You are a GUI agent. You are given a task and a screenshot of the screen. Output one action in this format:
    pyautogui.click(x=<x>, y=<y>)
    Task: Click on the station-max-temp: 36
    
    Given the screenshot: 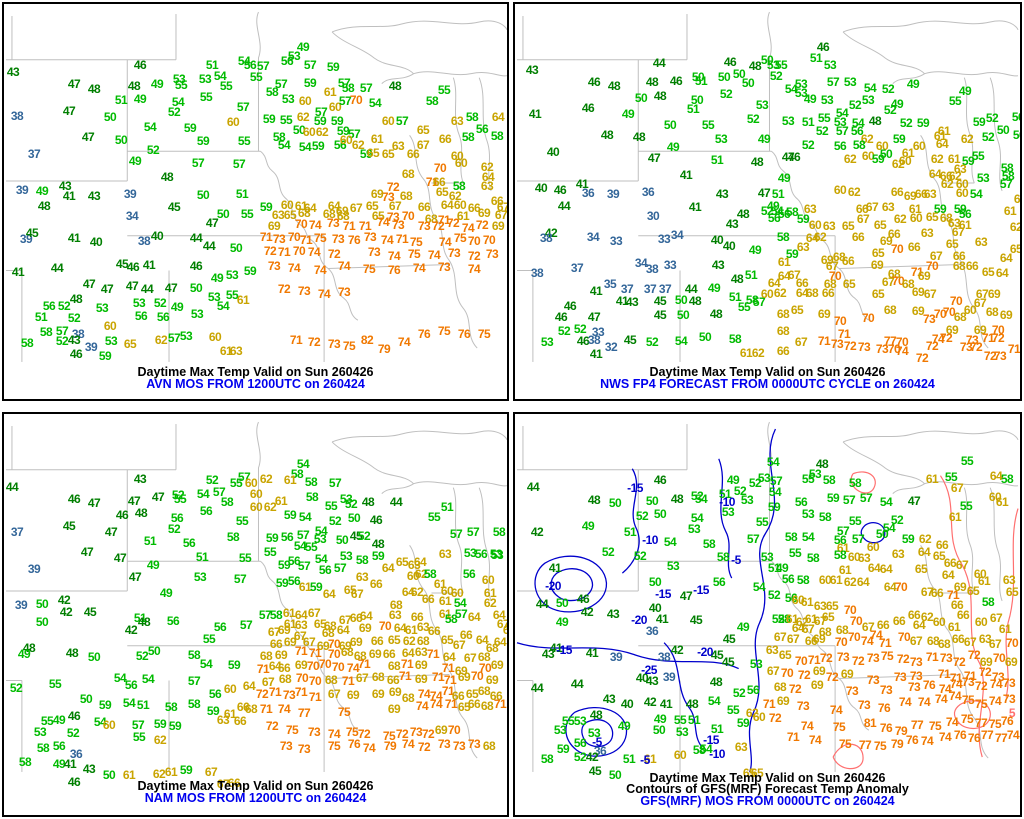 What is the action you would take?
    pyautogui.click(x=648, y=192)
    